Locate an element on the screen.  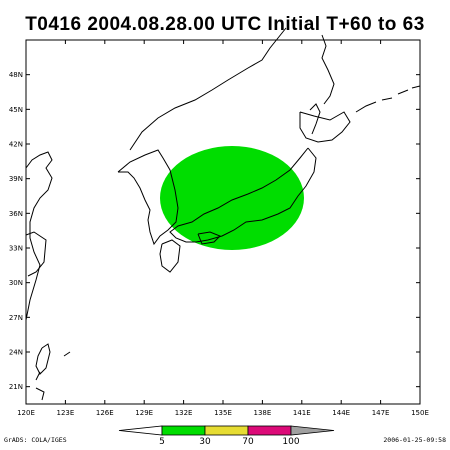
lon-tick-label: 144E is located at coordinates (341, 413).